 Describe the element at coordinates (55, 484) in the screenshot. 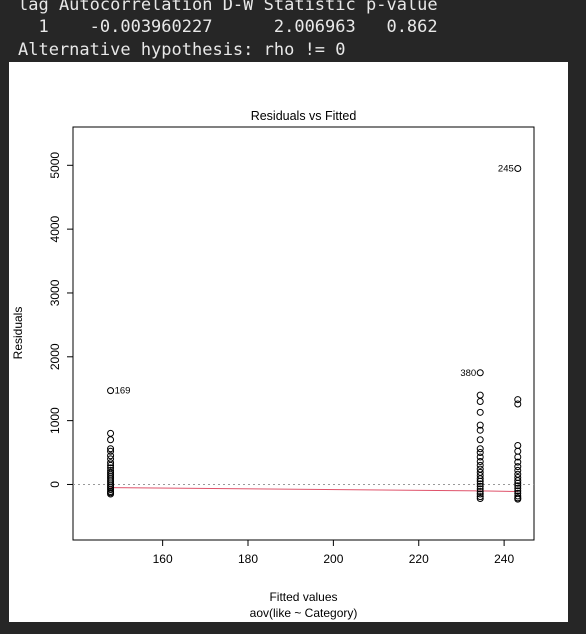

I see `y-tick-label: 0` at that location.